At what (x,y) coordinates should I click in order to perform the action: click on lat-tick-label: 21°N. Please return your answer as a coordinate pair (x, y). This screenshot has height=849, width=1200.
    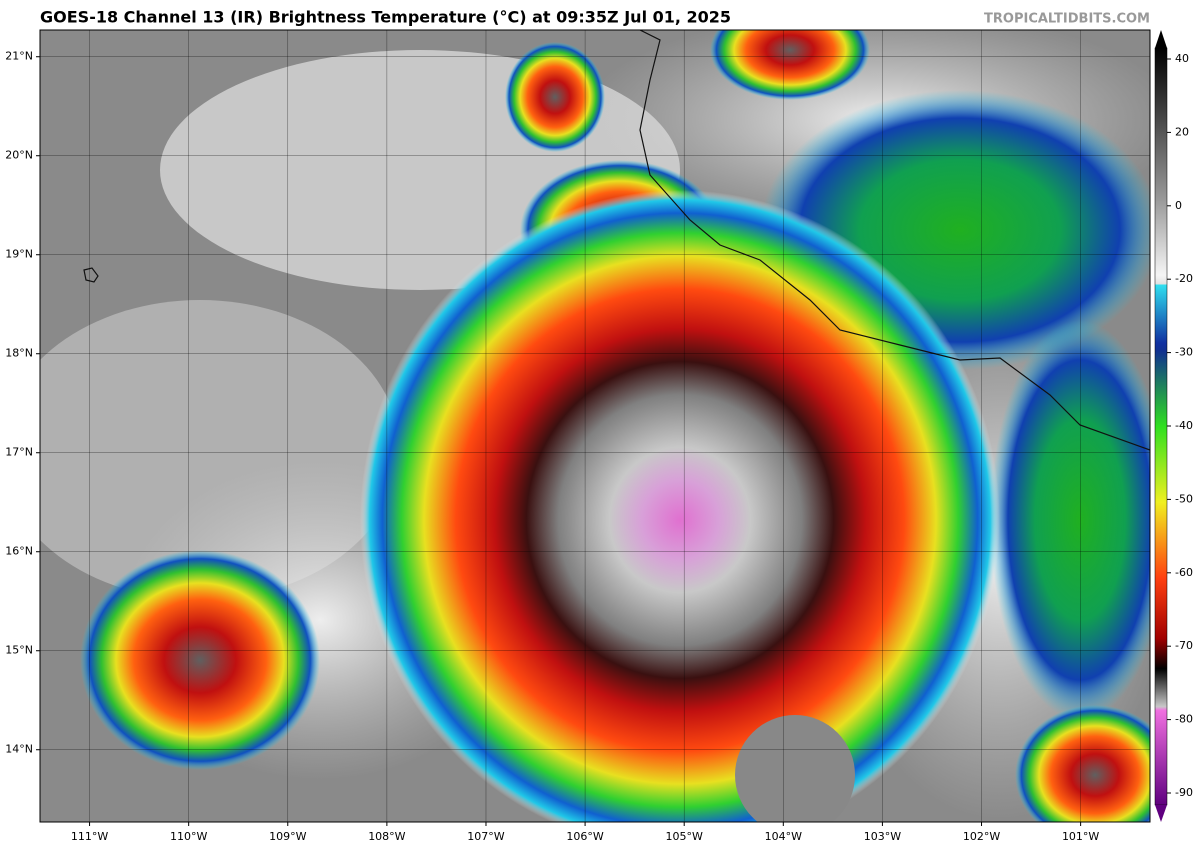
    Looking at the image, I should click on (19, 56).